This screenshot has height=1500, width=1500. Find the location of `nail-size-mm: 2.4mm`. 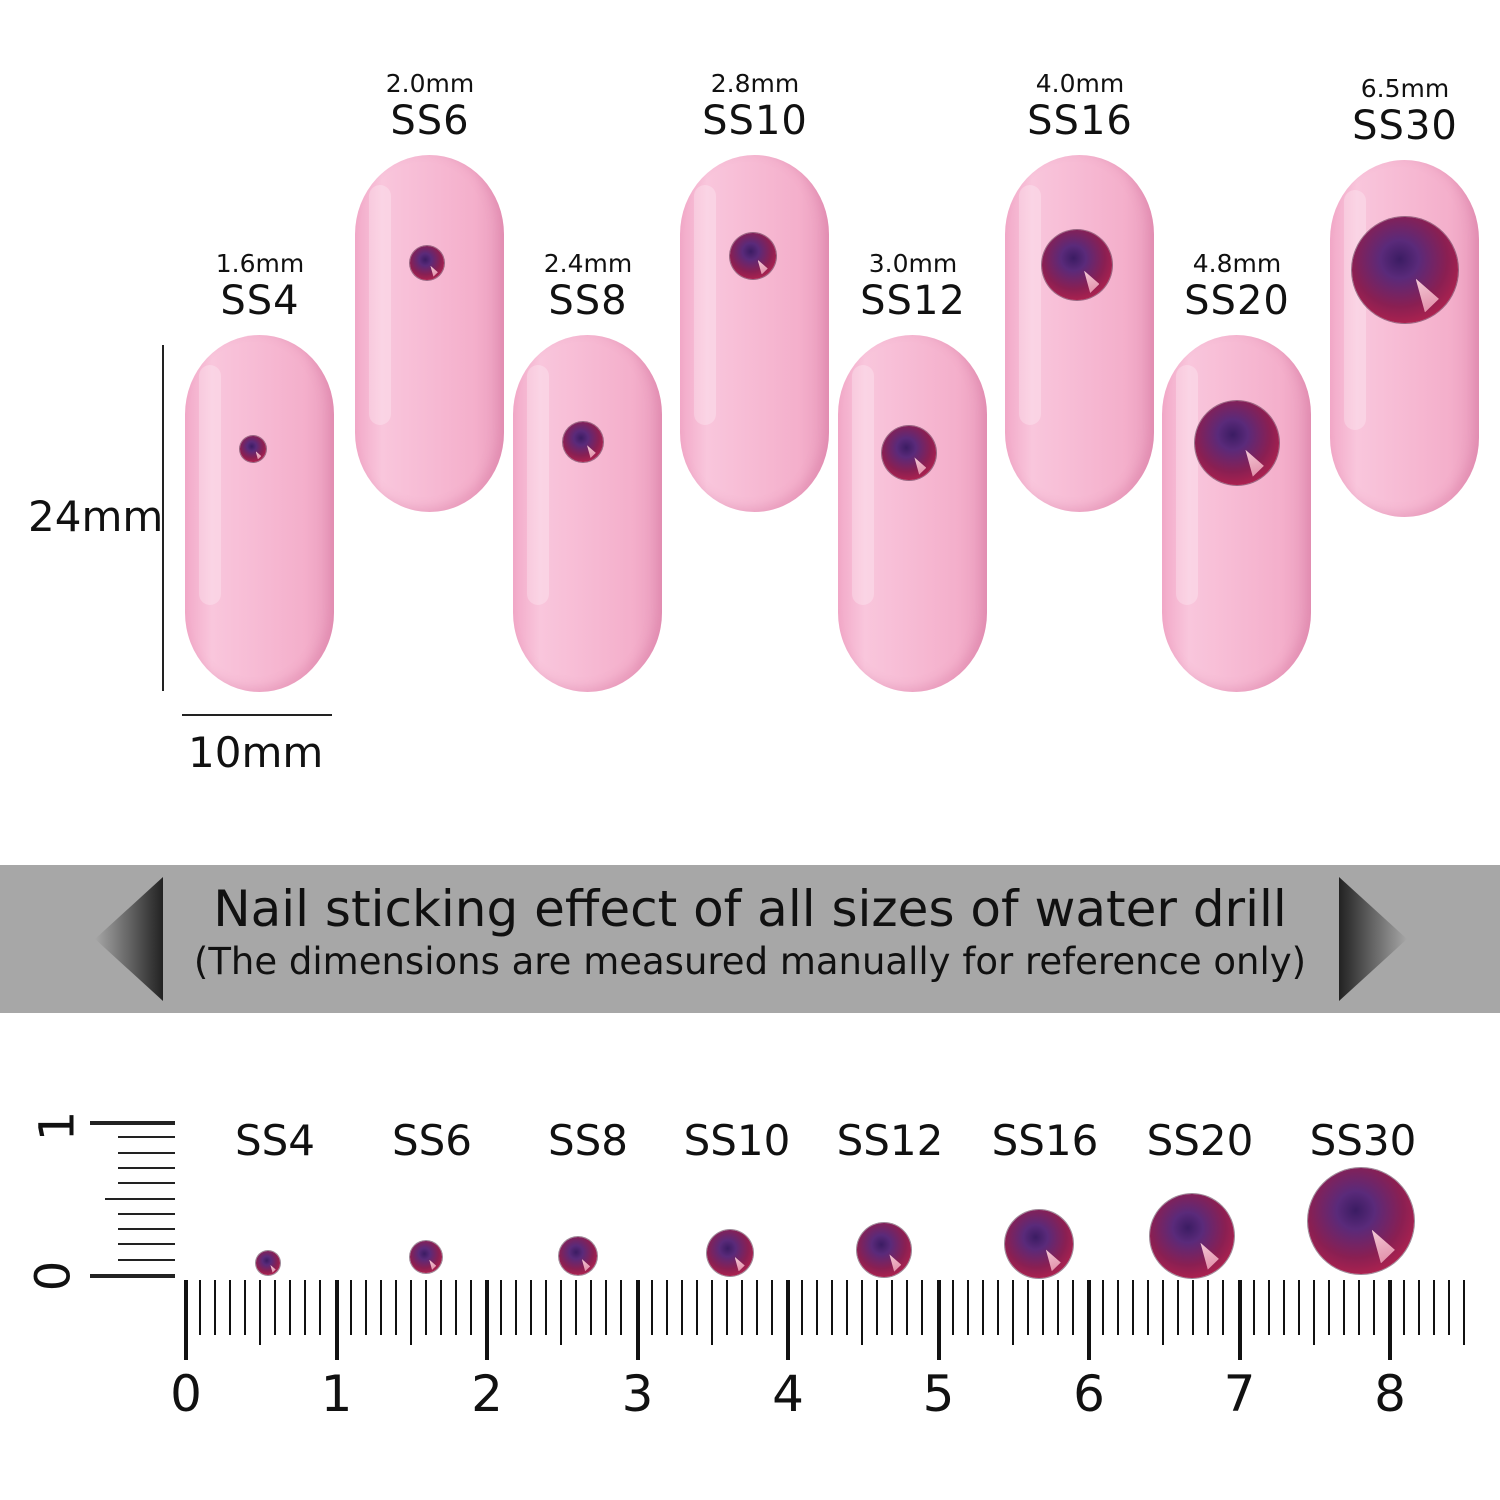

nail-size-mm: 2.4mm is located at coordinates (588, 263).